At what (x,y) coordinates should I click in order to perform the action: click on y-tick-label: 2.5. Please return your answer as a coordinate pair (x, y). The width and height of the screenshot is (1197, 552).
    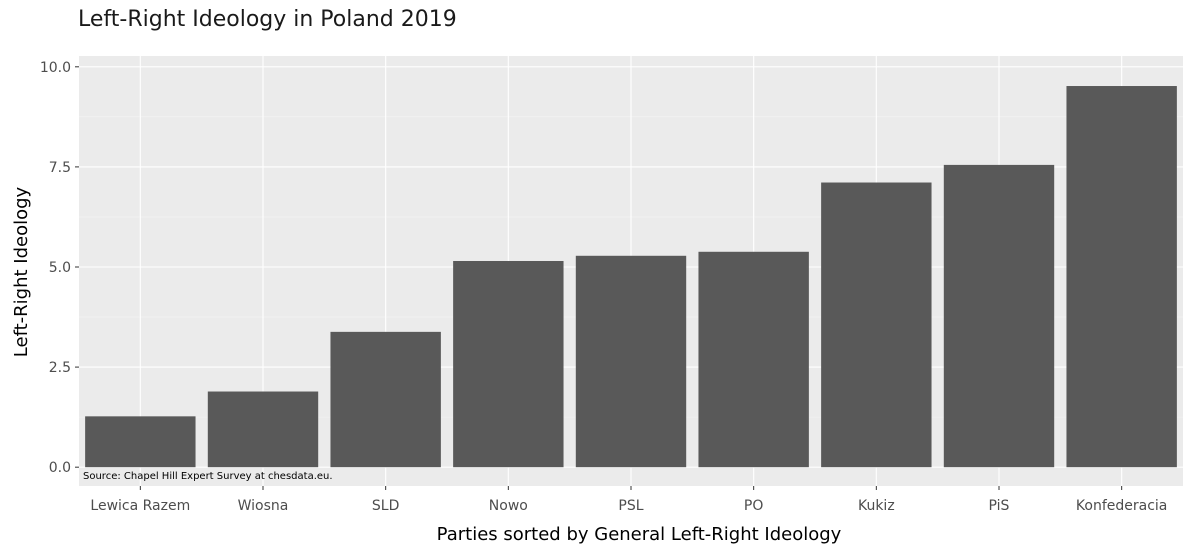
    Looking at the image, I should click on (60, 368).